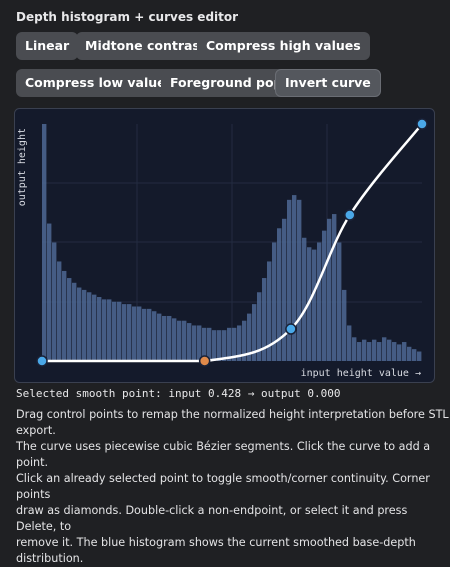  What do you see at coordinates (226, 83) in the screenshot?
I see `preset-button: Foreground pop` at bounding box center [226, 83].